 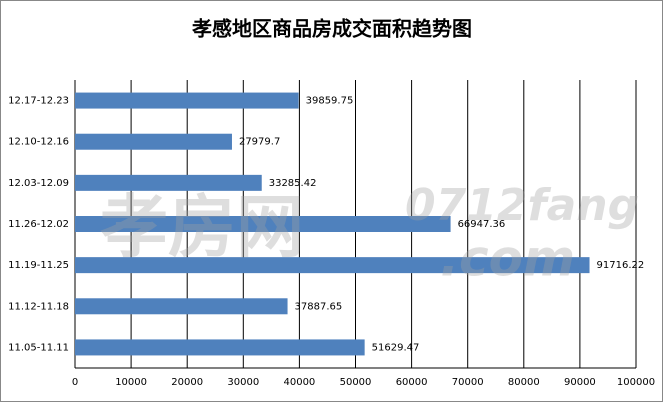 What do you see at coordinates (38, 224) in the screenshot?
I see `y-tick-label: 11.26-12.02` at bounding box center [38, 224].